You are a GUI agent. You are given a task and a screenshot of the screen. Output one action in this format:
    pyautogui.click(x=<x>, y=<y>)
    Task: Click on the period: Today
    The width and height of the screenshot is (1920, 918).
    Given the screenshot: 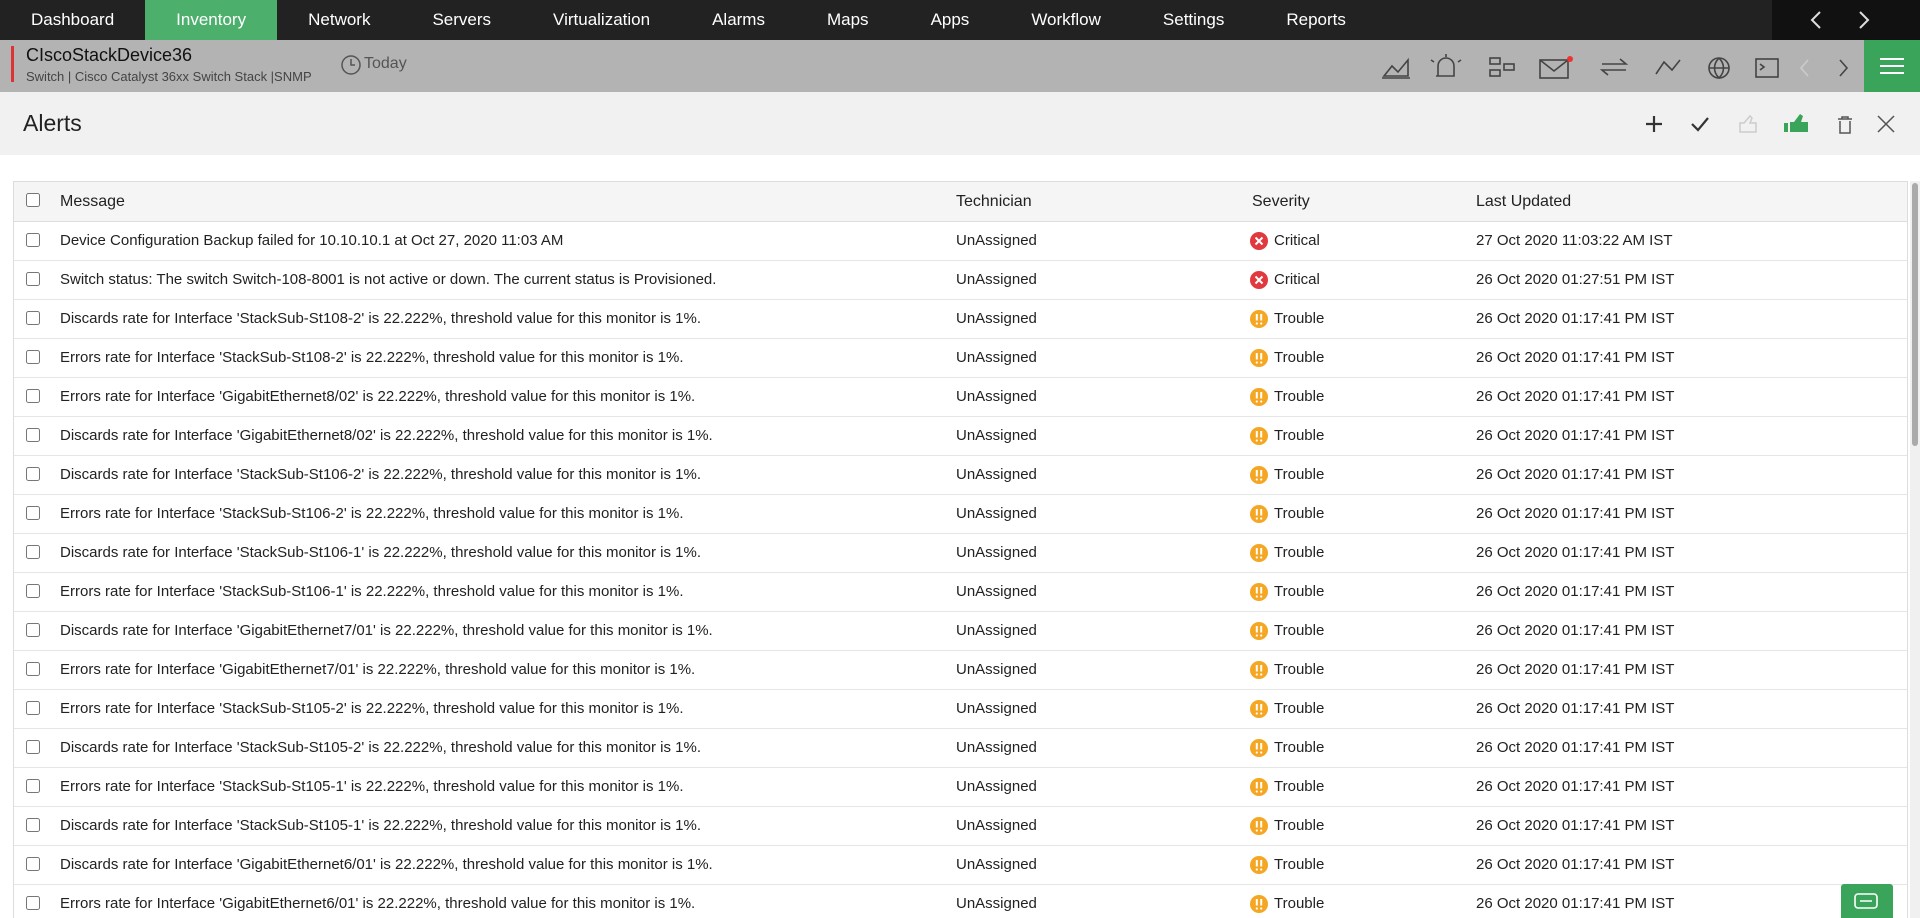 What is the action you would take?
    pyautogui.click(x=385, y=63)
    